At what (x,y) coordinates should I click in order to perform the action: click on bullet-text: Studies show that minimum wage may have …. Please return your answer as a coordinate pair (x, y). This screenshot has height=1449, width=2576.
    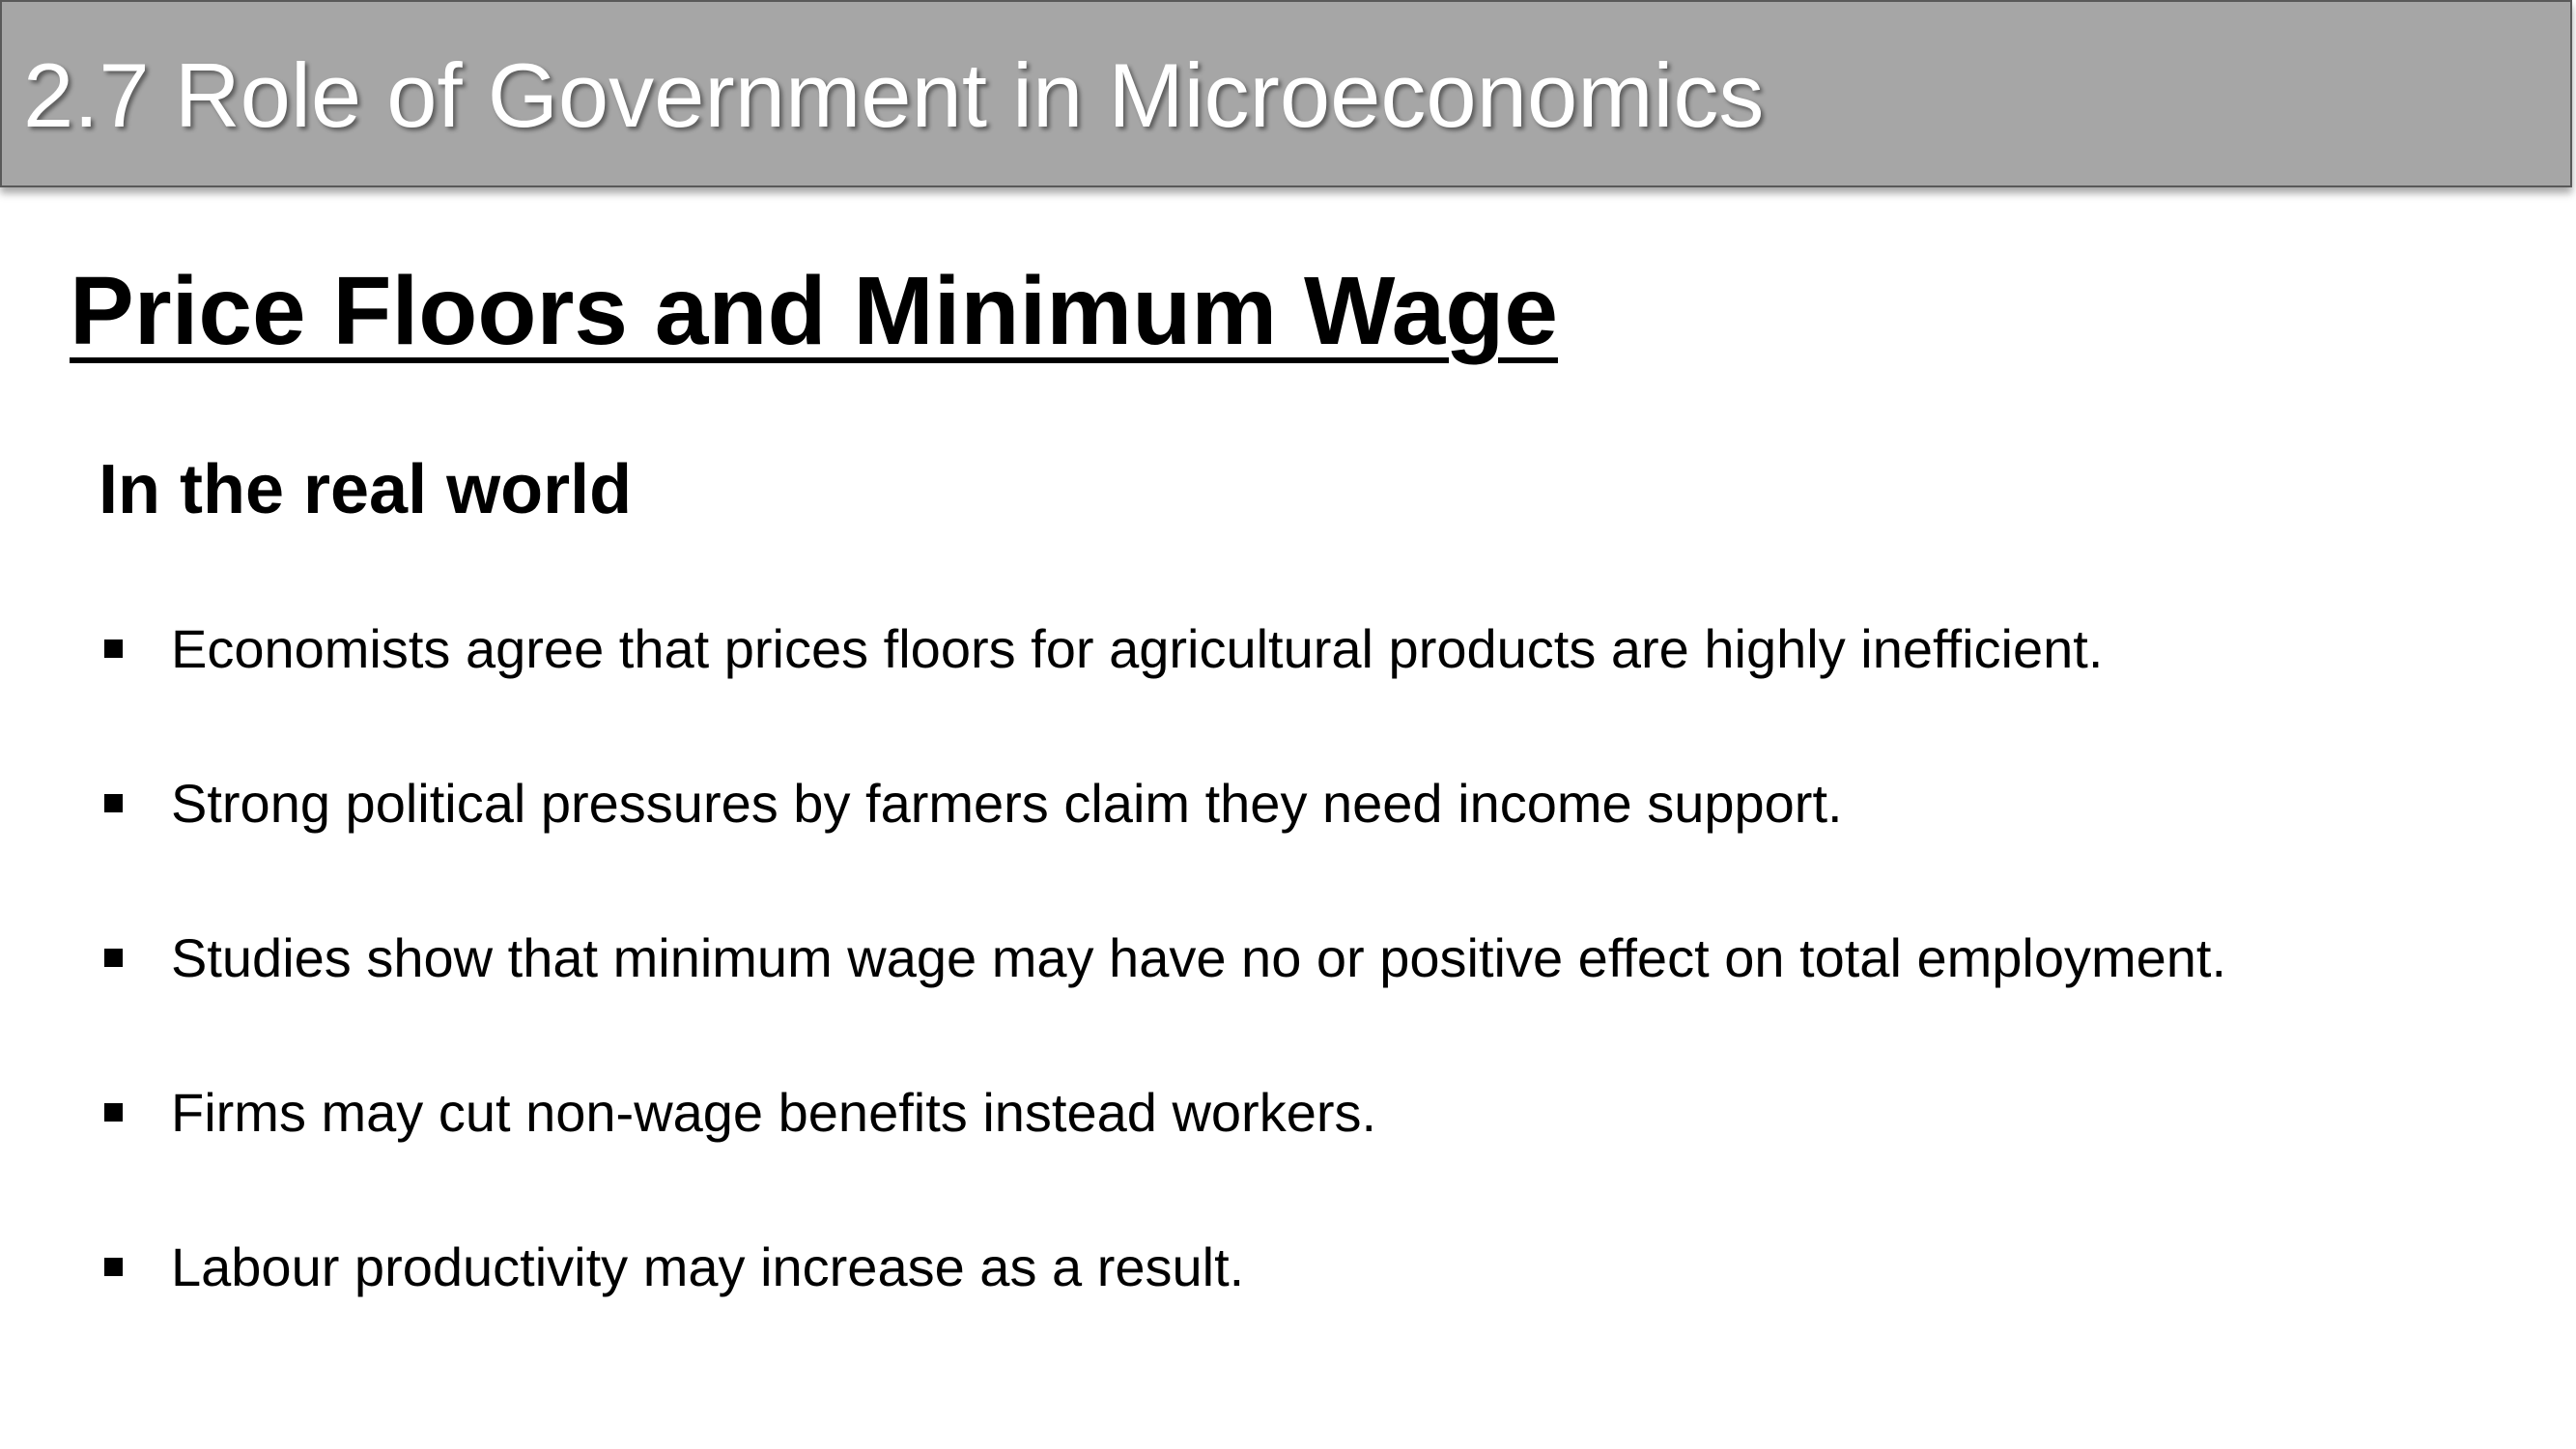
    Looking at the image, I should click on (1199, 957).